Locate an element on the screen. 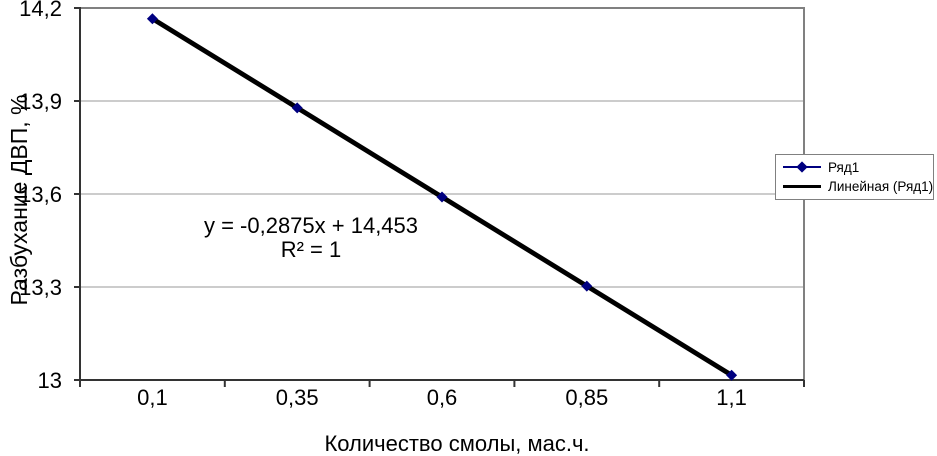 This screenshot has height=456, width=937. trendline-icon is located at coordinates (802, 186).